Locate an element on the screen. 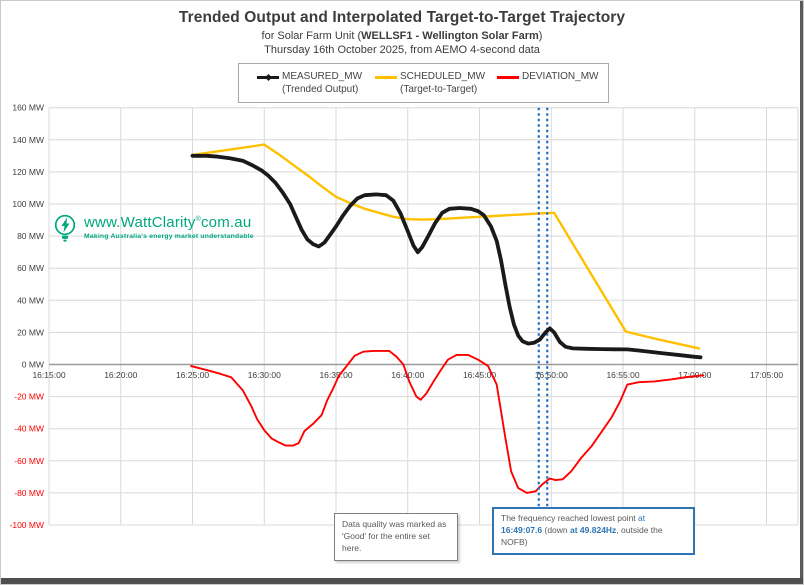 The width and height of the screenshot is (804, 585). legend-label-deviation: DEVIATION_MW is located at coordinates (560, 76).